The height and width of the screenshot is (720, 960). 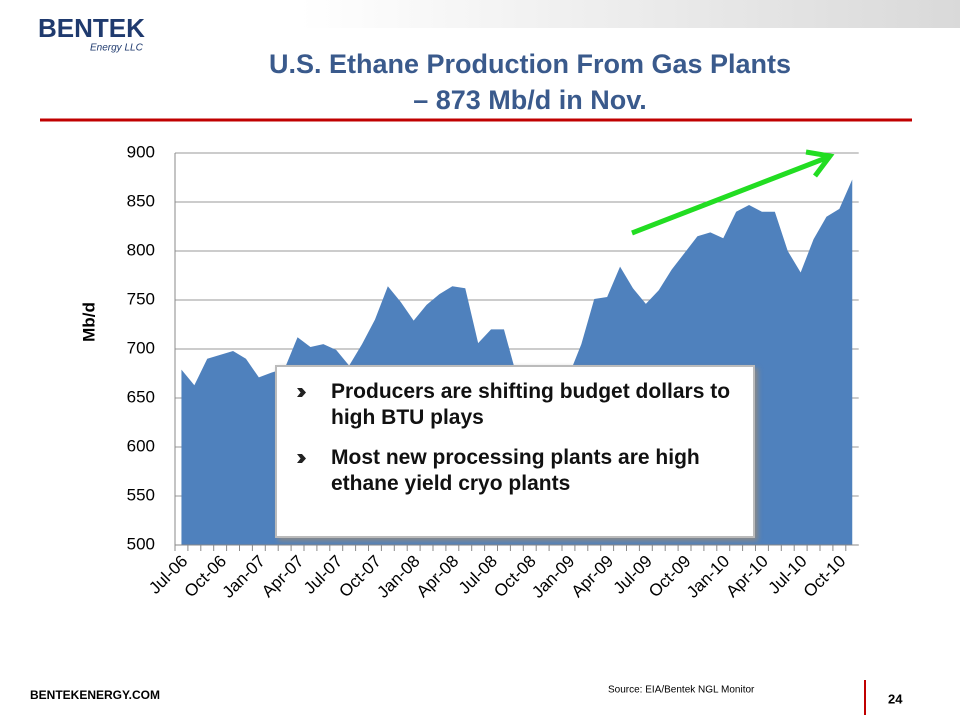 I want to click on y-tick-label: 550, so click(x=141, y=494).